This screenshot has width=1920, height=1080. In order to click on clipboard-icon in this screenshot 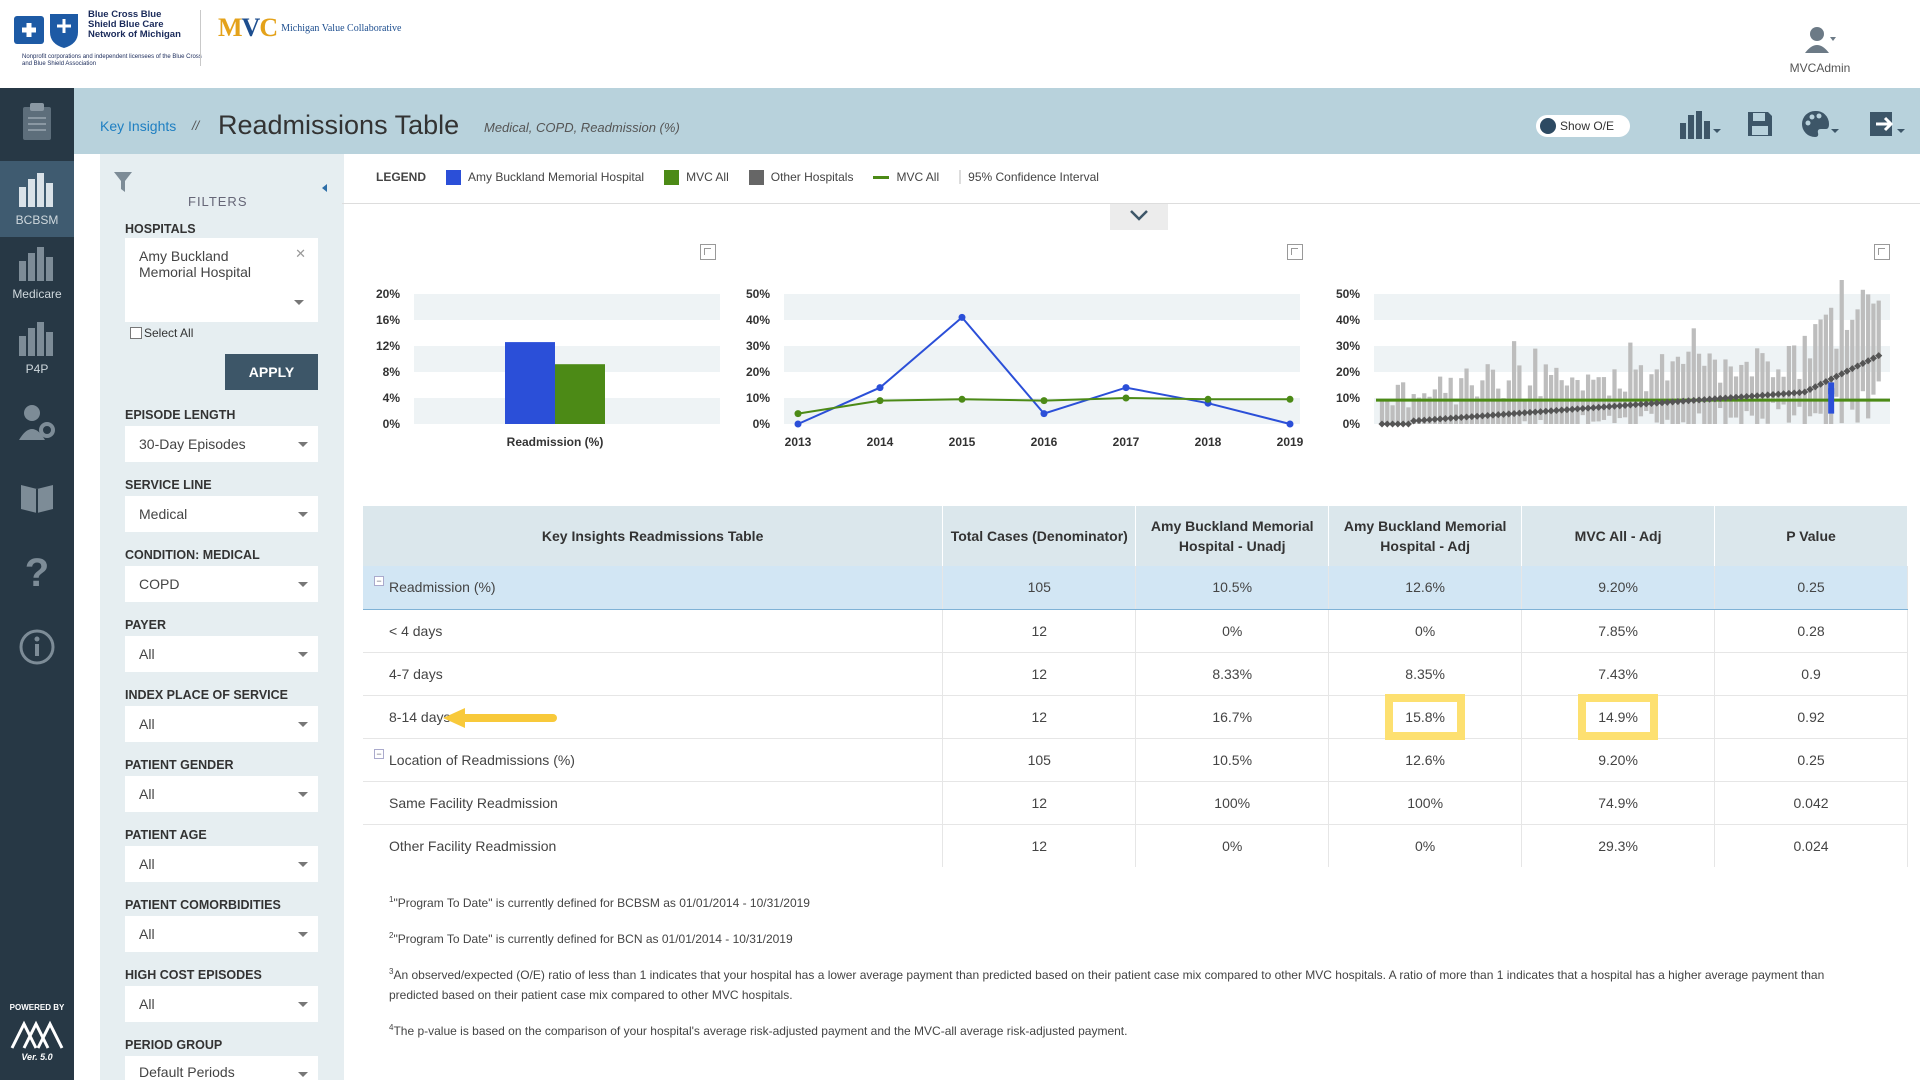, I will do `click(37, 123)`.